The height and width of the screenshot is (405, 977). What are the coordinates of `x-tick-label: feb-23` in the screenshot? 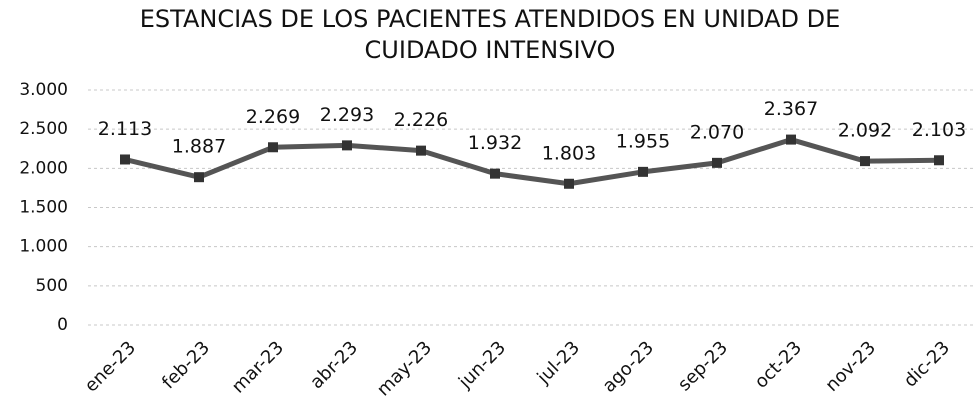 It's located at (186, 365).